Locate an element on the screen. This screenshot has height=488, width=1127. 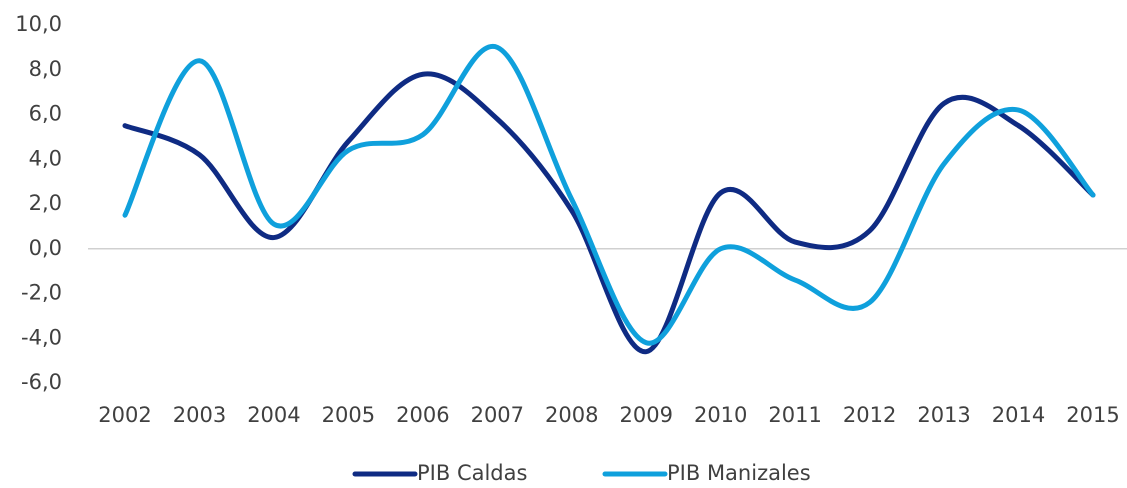
legend-label: PIB Caldas is located at coordinates (472, 473).